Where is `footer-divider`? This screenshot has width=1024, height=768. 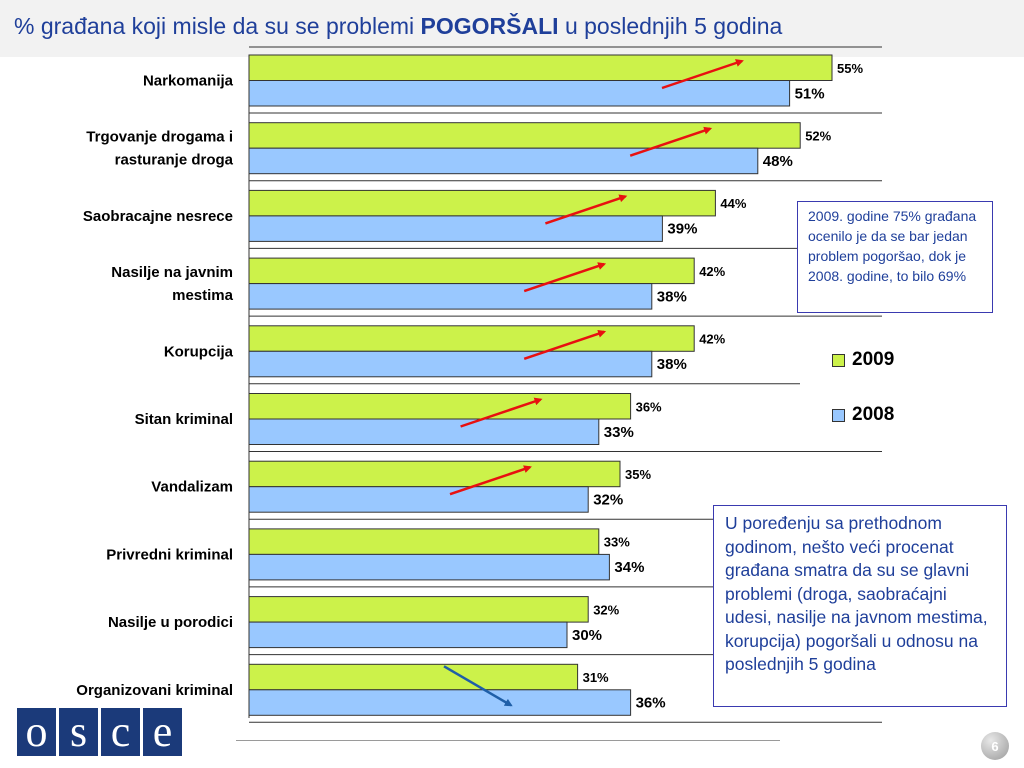 footer-divider is located at coordinates (508, 740).